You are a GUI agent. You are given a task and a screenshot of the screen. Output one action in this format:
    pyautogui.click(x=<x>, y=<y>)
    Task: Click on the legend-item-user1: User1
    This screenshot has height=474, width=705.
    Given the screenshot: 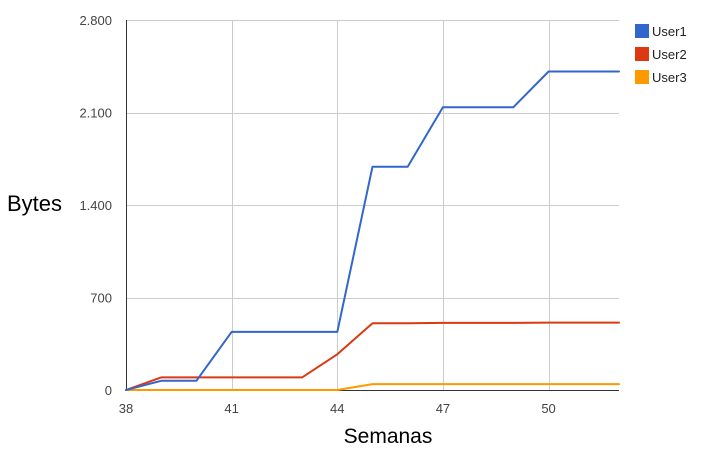 What is the action you would take?
    pyautogui.click(x=661, y=31)
    